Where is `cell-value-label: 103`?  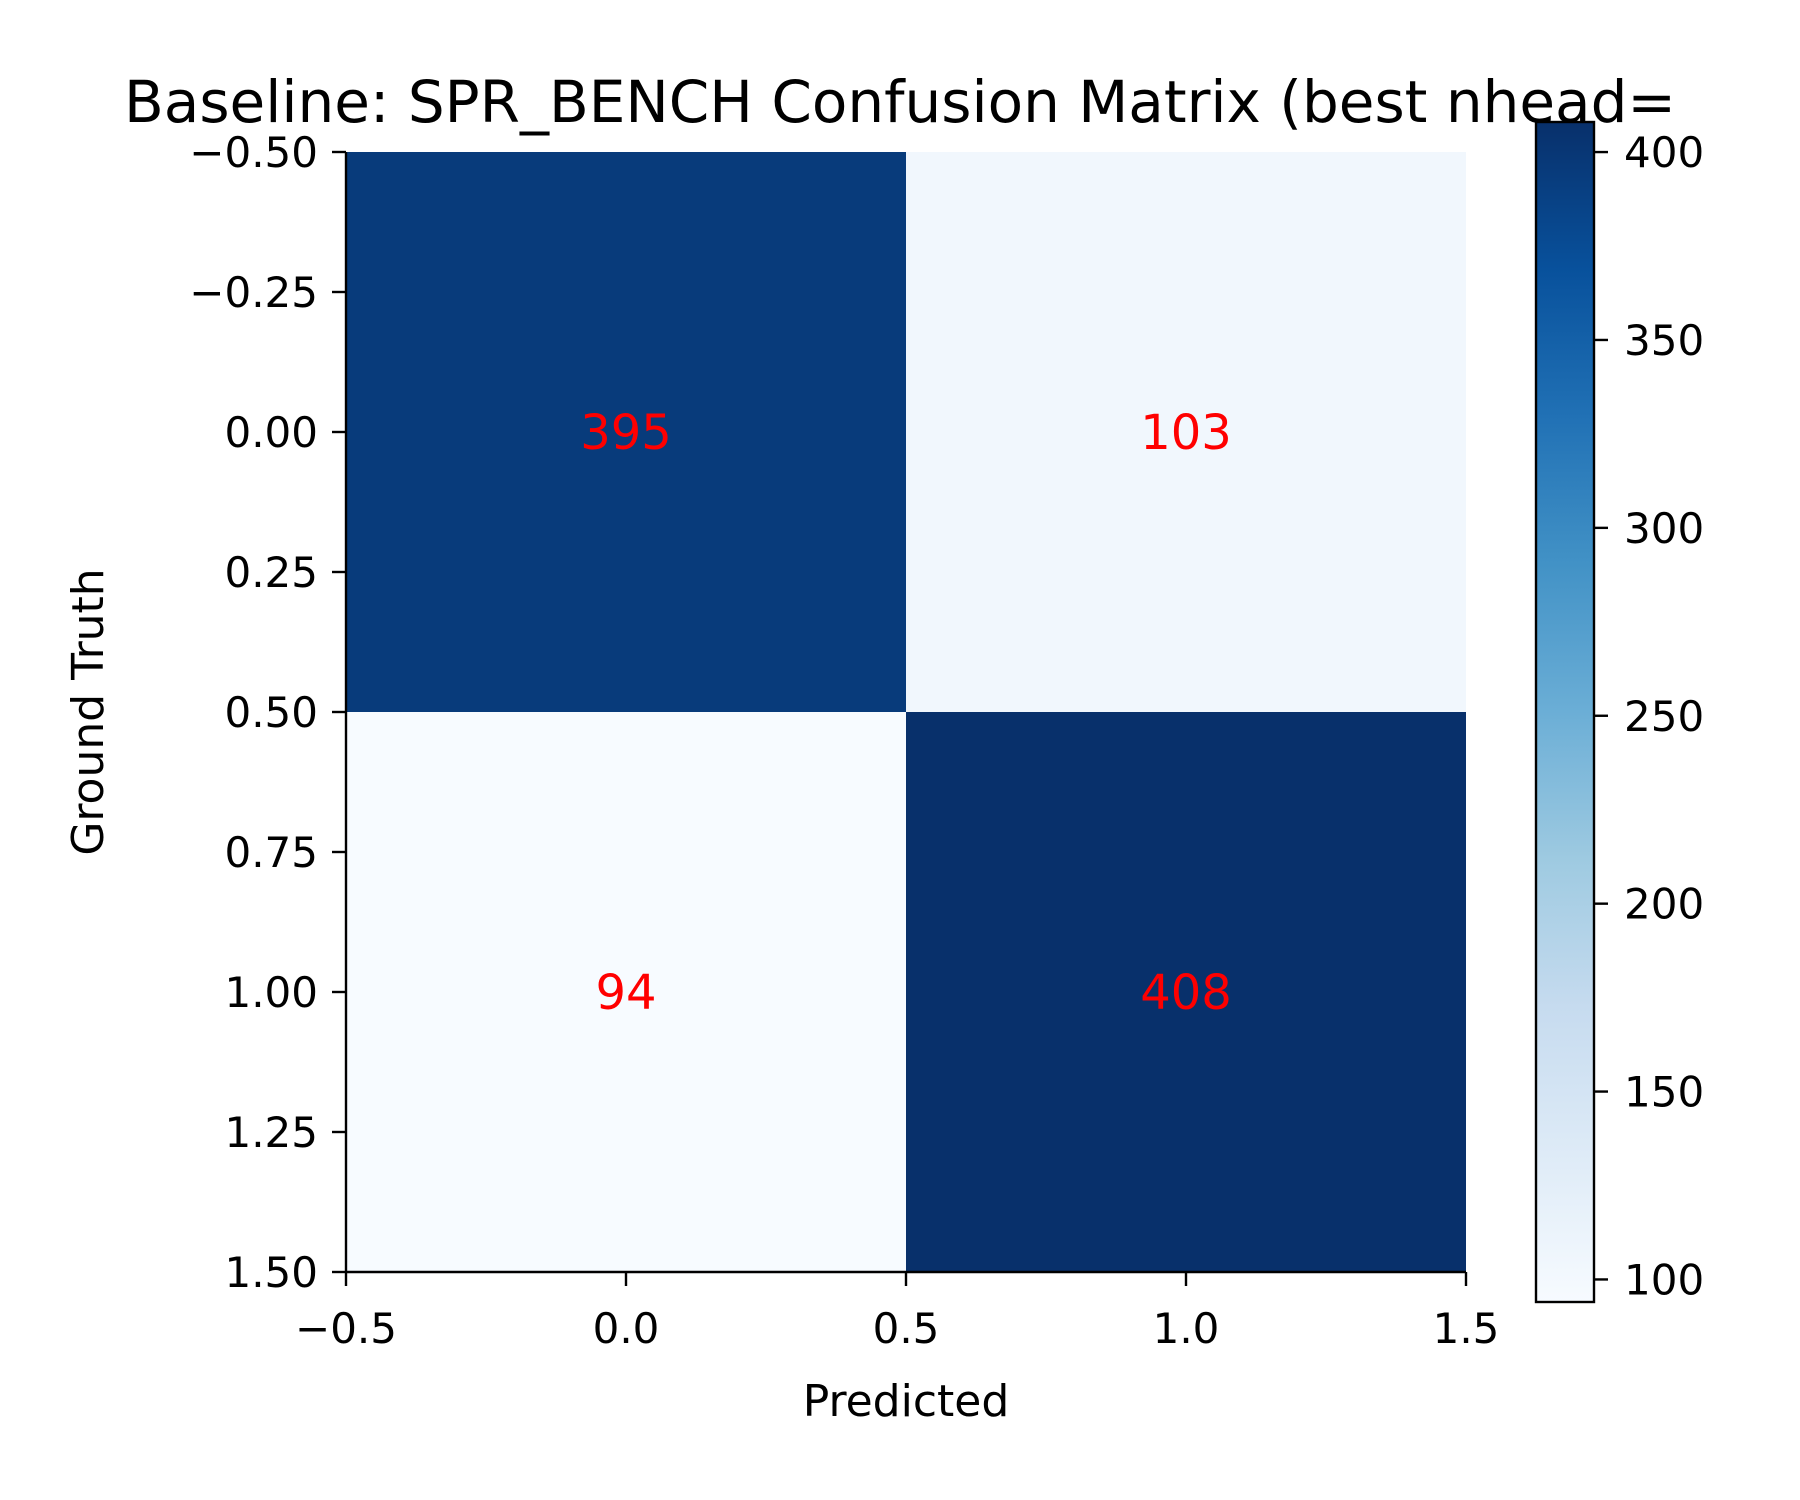 cell-value-label: 103 is located at coordinates (1186, 433).